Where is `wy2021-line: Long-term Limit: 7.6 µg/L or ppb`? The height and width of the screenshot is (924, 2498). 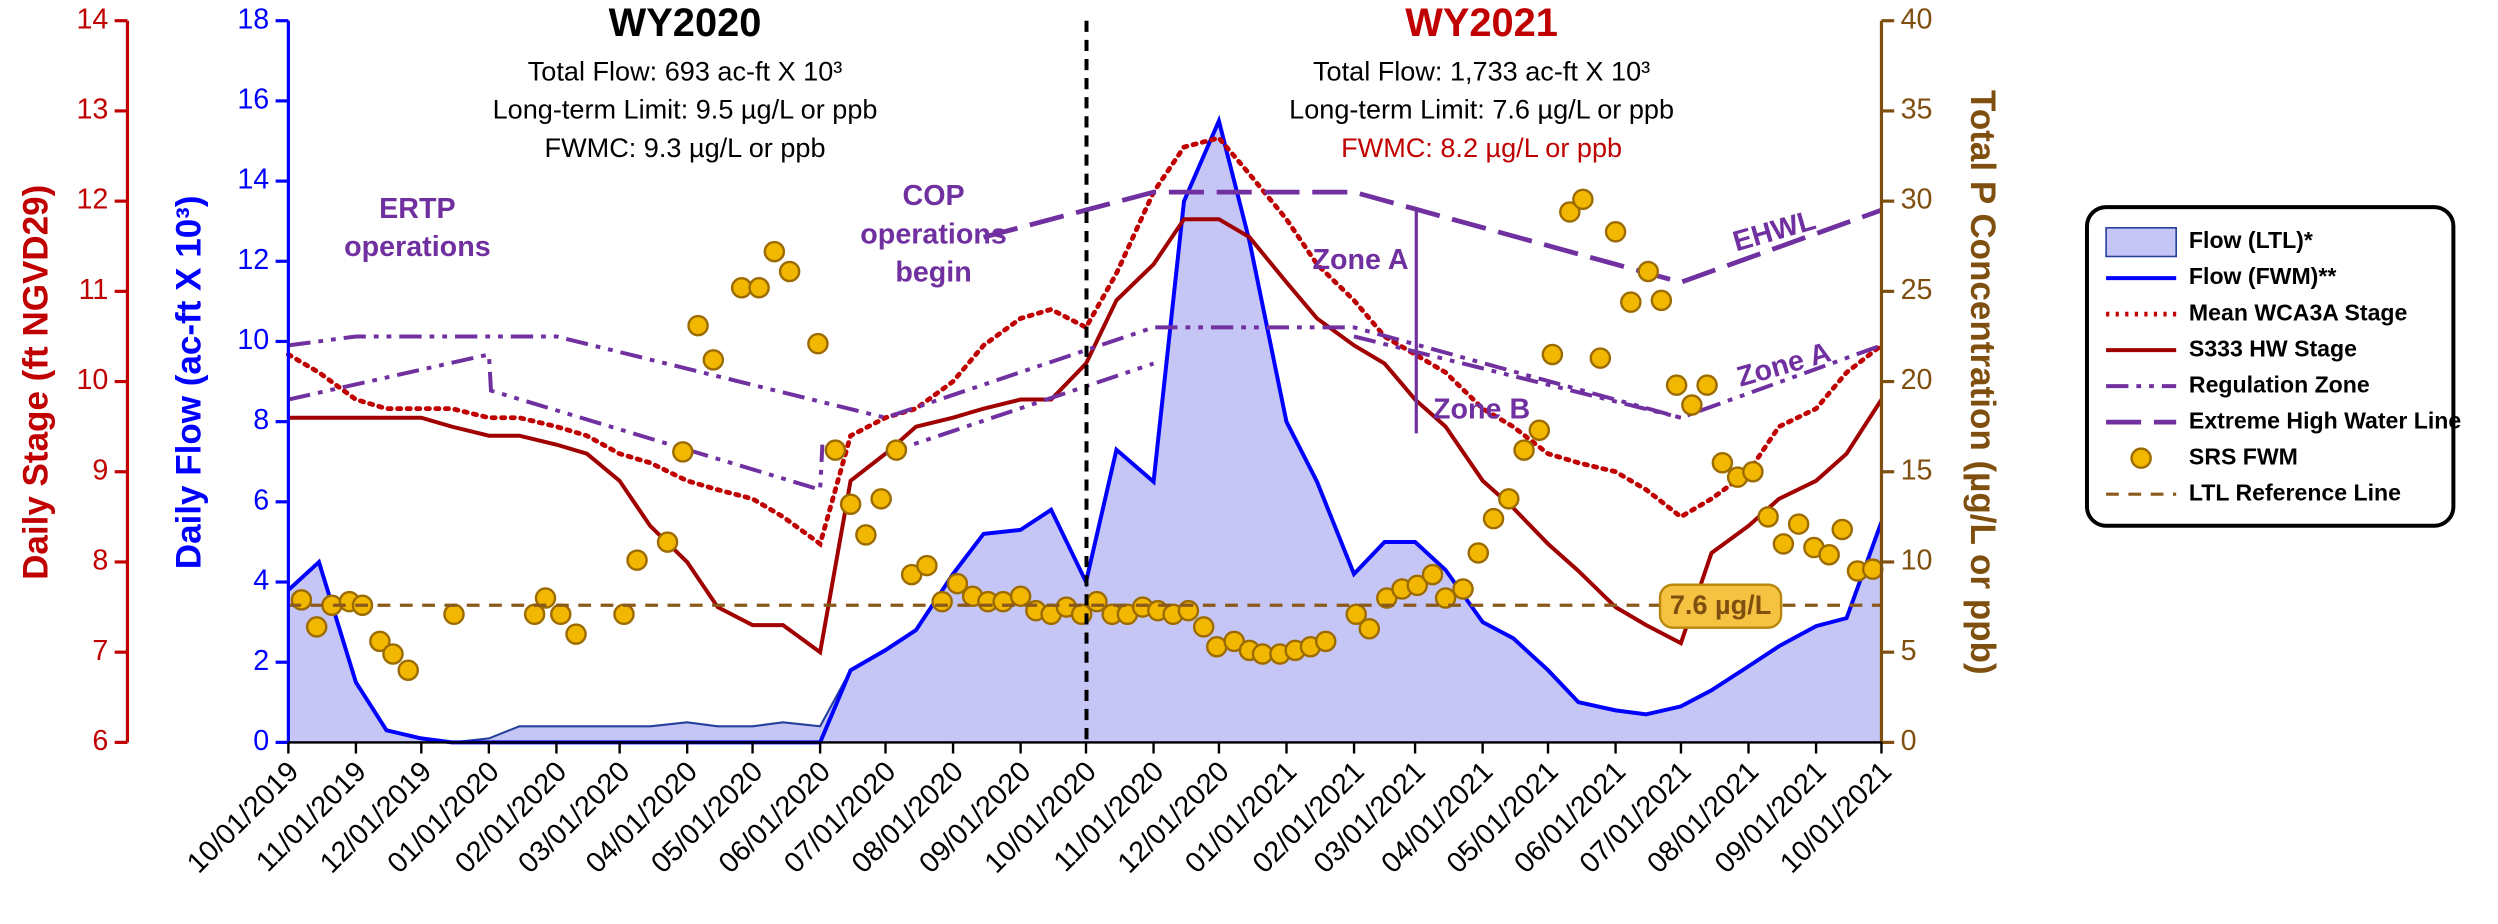
wy2021-line: Long-term Limit: 7.6 µg/L or ppb is located at coordinates (1481, 109).